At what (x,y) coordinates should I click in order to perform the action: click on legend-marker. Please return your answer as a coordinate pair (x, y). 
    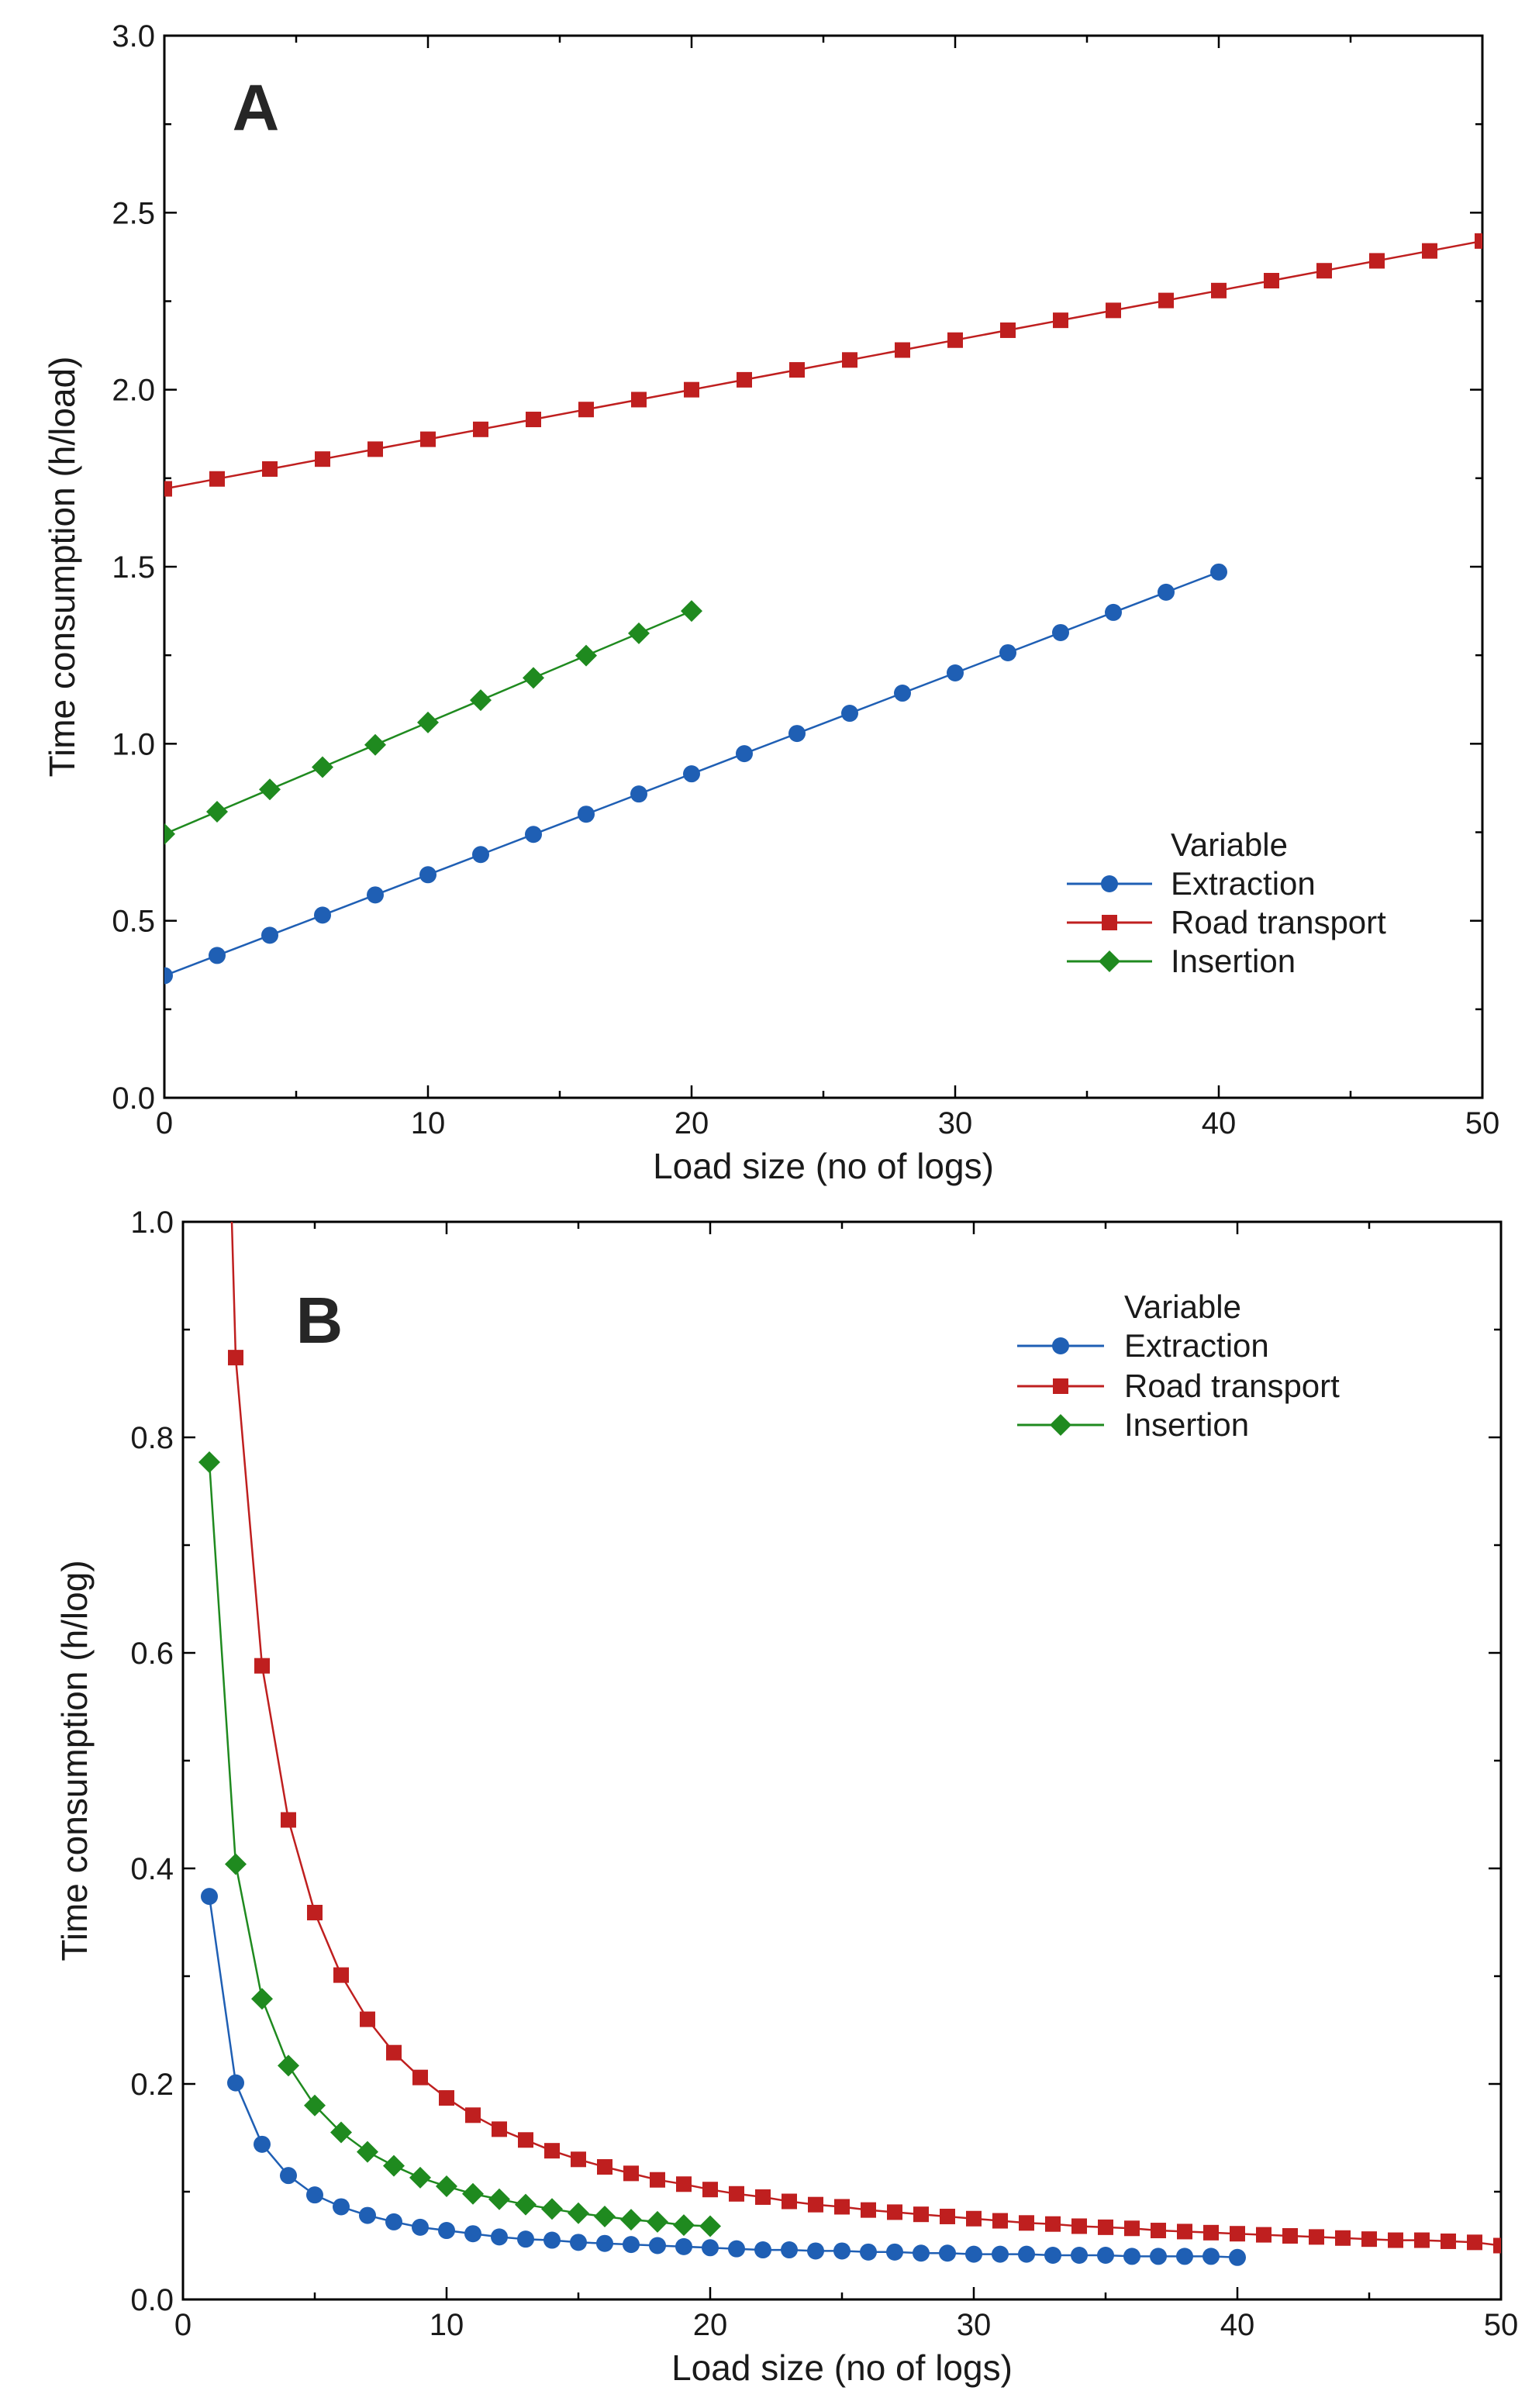
    Looking at the image, I should click on (1109, 883).